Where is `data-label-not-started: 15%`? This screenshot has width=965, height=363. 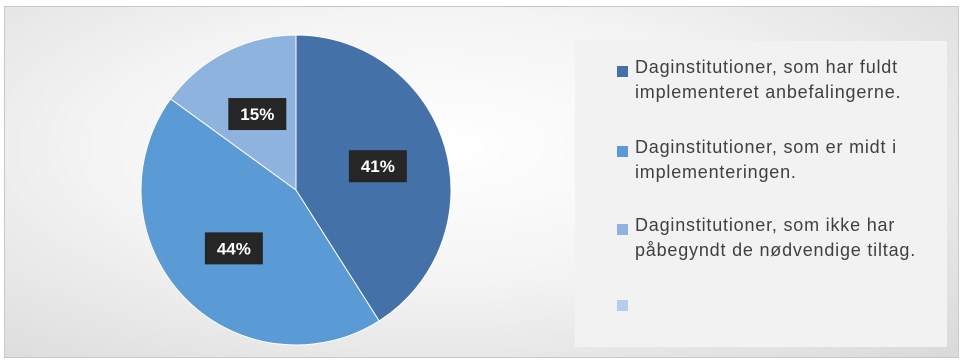 data-label-not-started: 15% is located at coordinates (257, 114).